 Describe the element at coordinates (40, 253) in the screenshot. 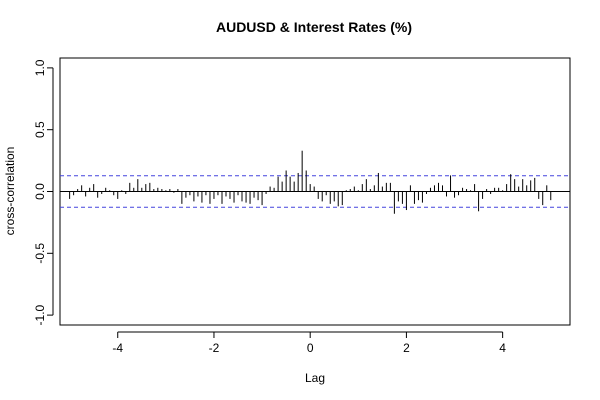

I see `y-tick-label: -0.5` at that location.